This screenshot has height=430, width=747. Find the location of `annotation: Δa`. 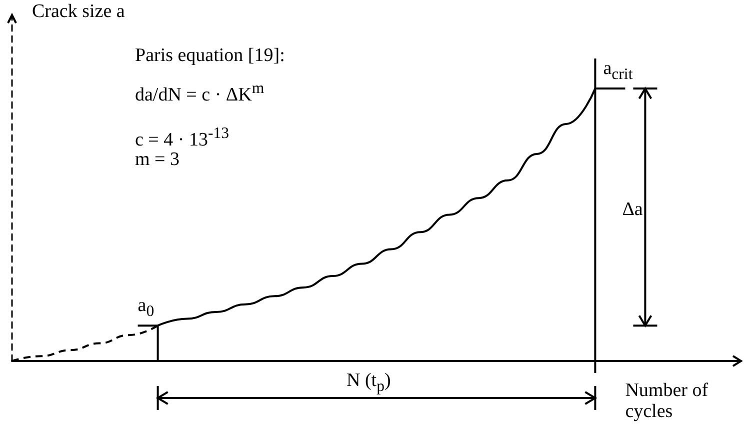

annotation: Δa is located at coordinates (632, 210).